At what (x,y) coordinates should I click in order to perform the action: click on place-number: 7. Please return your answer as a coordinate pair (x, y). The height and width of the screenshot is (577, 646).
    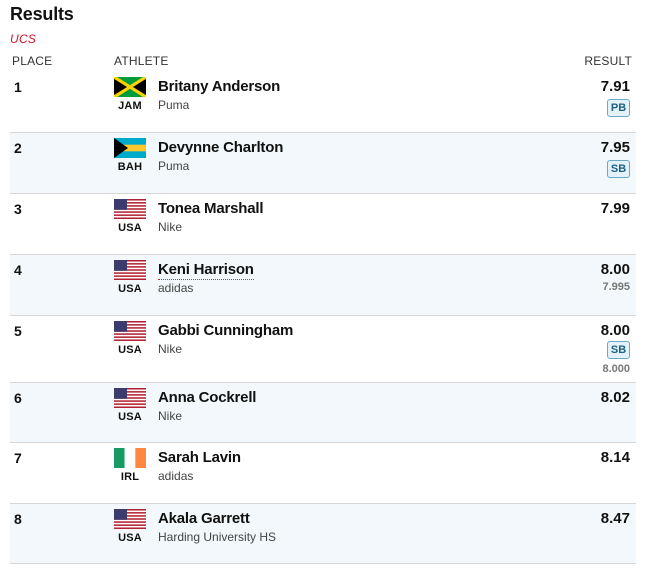
    Looking at the image, I should click on (18, 458).